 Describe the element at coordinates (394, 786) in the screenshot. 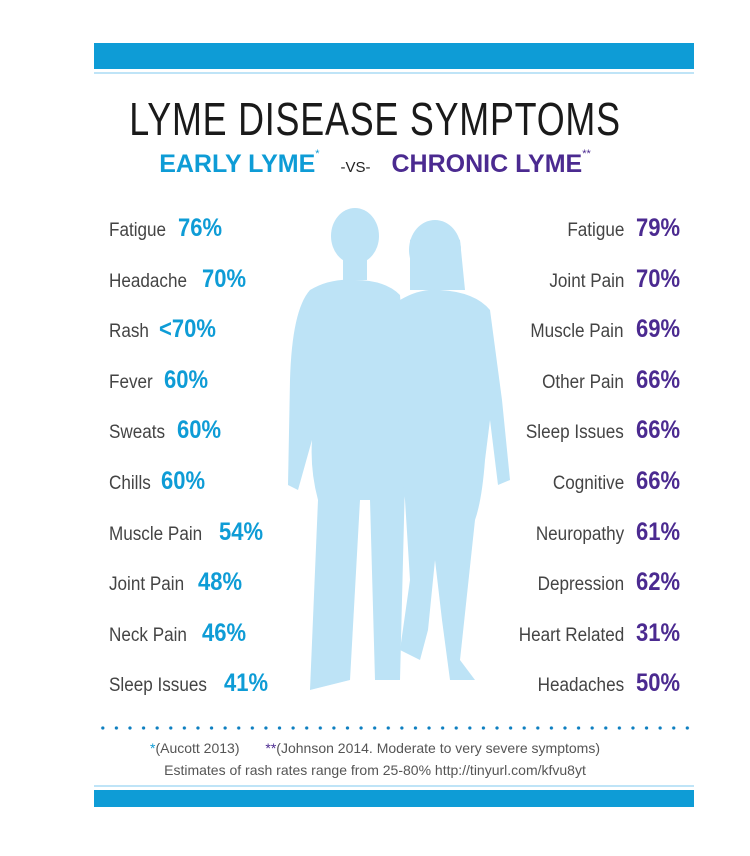

I see `bottom-divider` at that location.